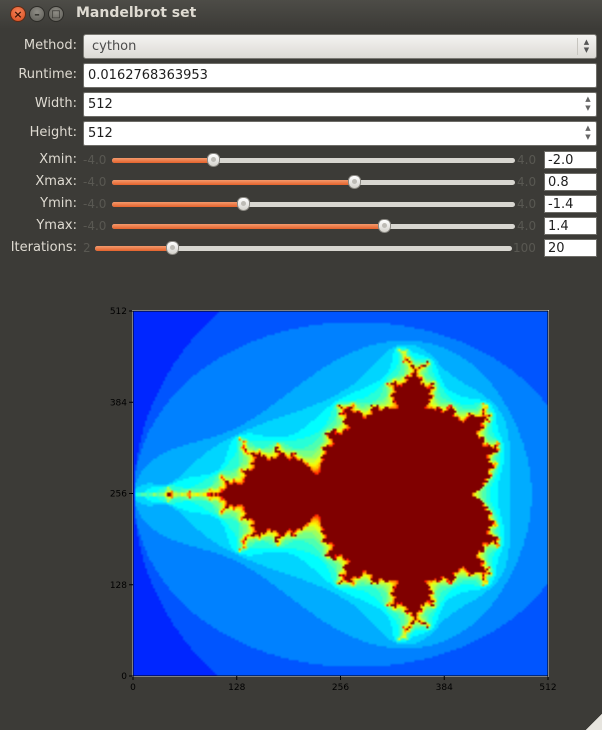  What do you see at coordinates (577, 46) in the screenshot?
I see `combo-separator` at bounding box center [577, 46].